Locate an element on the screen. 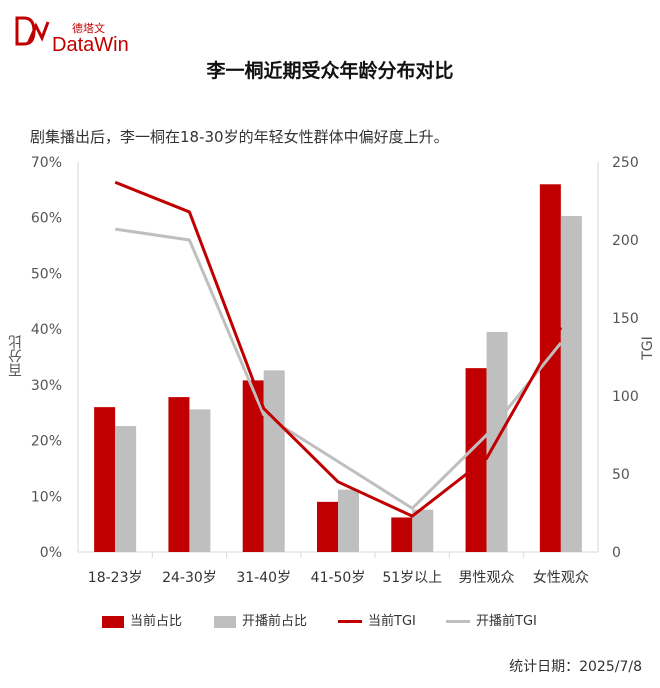 The height and width of the screenshot is (688, 660). x-tick-label: 18-23岁 is located at coordinates (115, 578).